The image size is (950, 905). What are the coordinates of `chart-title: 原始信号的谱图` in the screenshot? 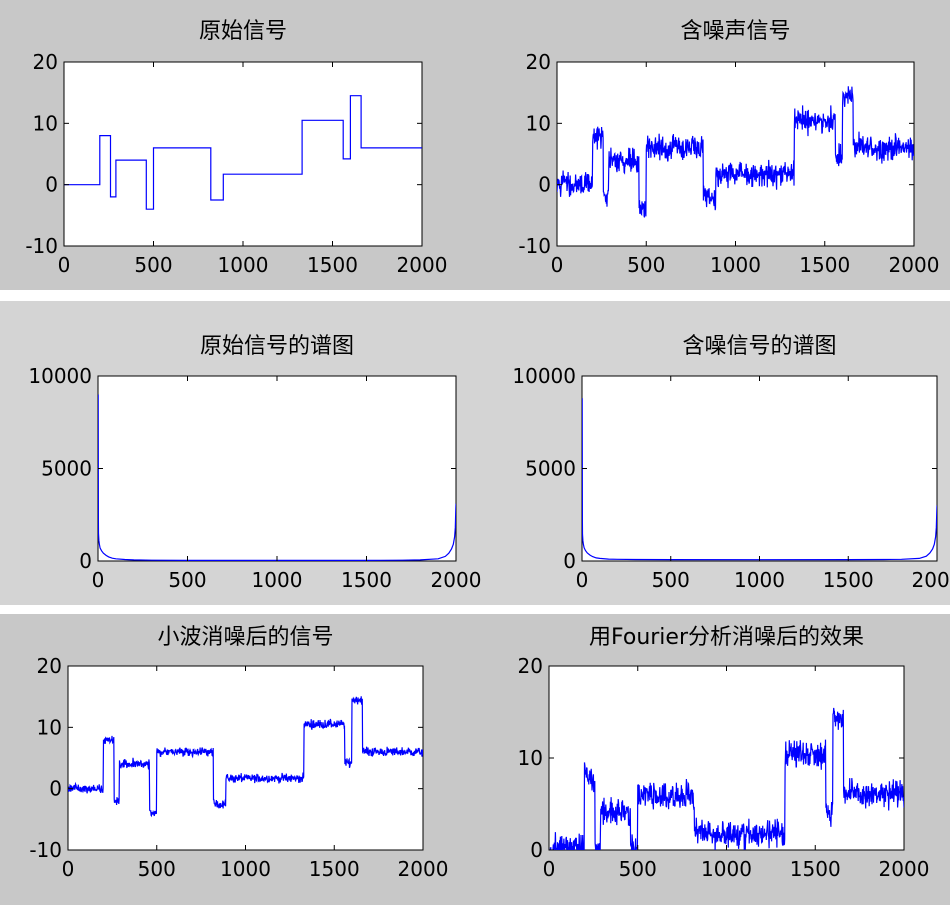 It's located at (277, 346).